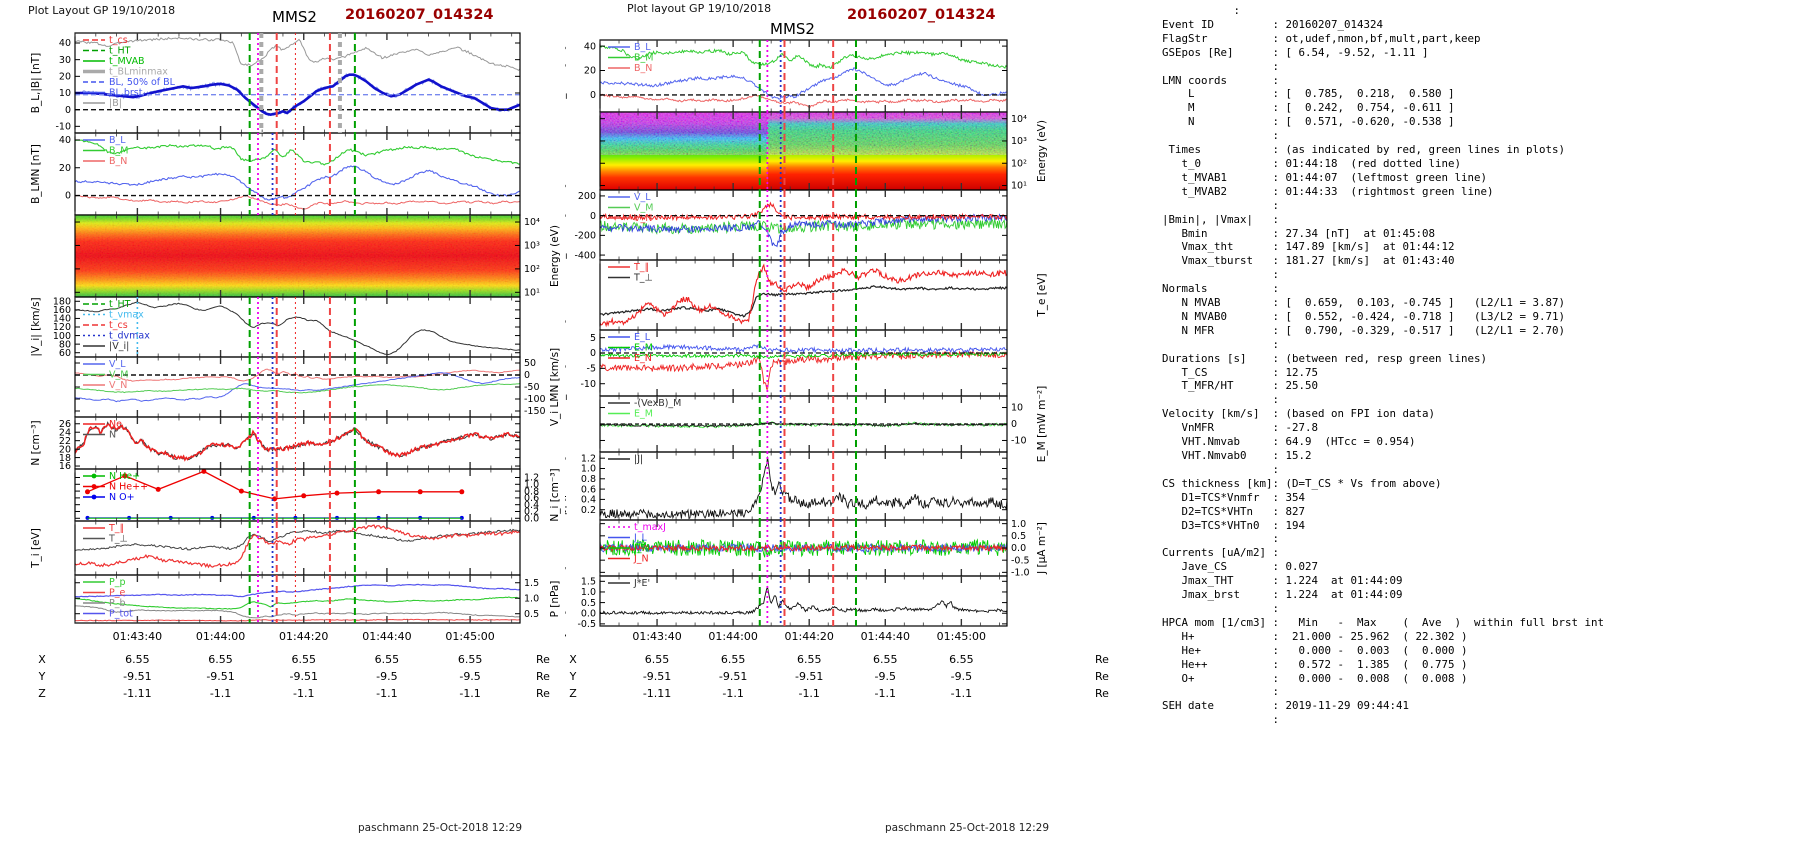  Describe the element at coordinates (1042, 295) in the screenshot. I see `svg-text: T_e [eV]` at that location.